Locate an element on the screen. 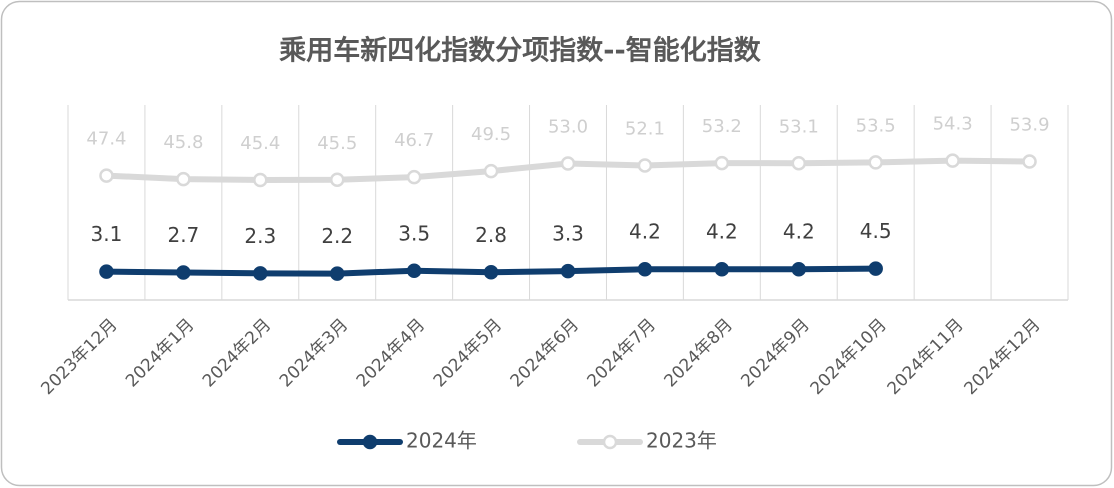 The height and width of the screenshot is (488, 1114). data-label: 45.4 is located at coordinates (260, 143).